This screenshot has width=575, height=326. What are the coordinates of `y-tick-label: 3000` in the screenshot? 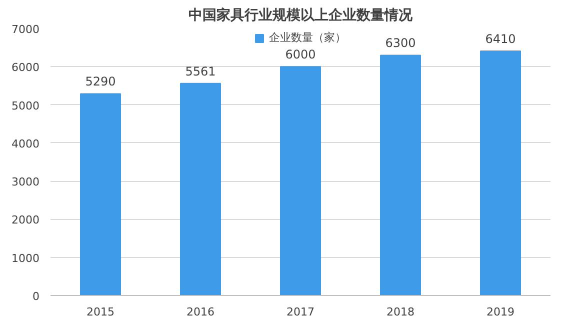 It's located at (26, 182).